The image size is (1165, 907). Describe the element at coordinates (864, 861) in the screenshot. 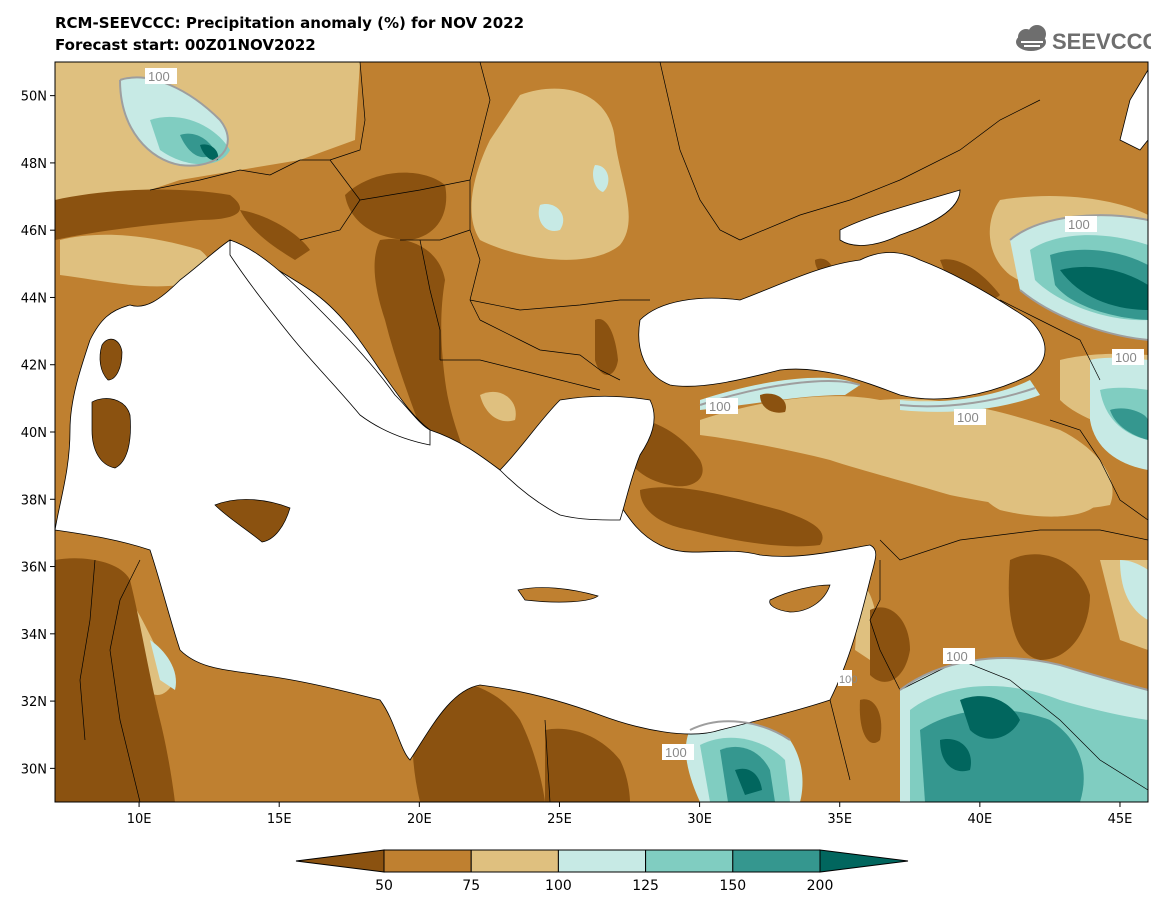

I see `colorbar-high-arrow` at that location.